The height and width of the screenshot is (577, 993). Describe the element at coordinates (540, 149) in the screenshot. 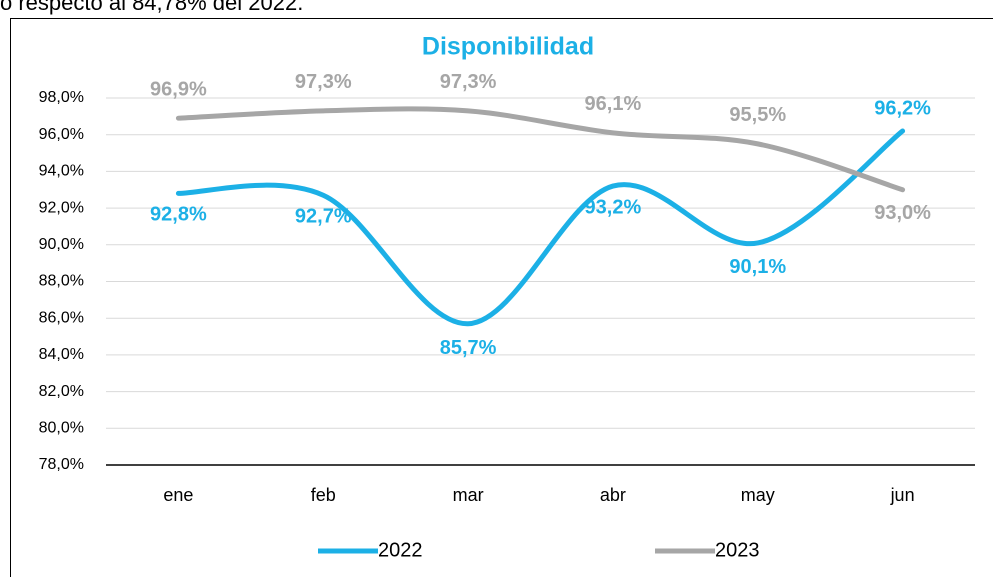

I see `series-line` at that location.